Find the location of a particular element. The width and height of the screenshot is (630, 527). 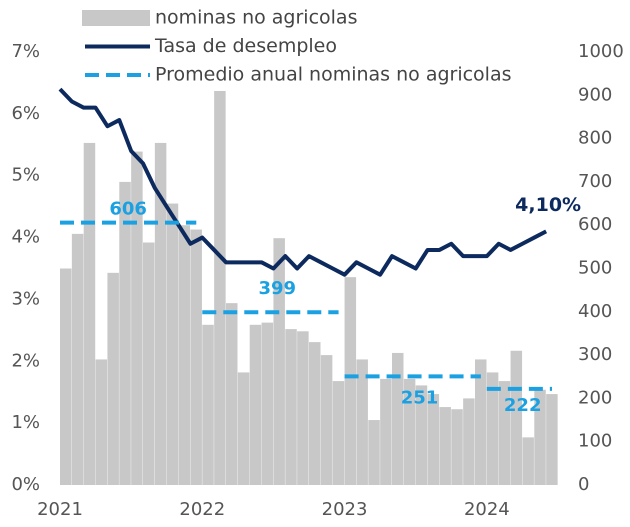

y-tick-label: 2% is located at coordinates (25, 360).